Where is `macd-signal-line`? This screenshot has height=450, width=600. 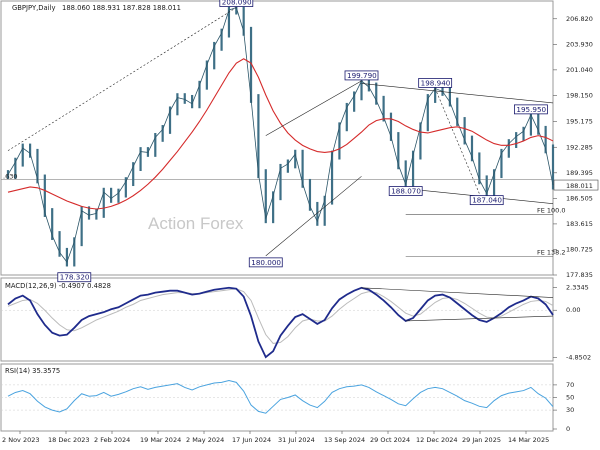
macd-signal-line is located at coordinates (280, 316).